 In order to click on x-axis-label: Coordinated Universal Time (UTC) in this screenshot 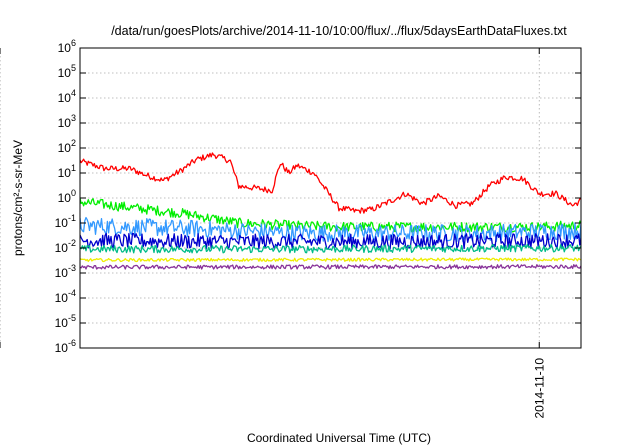, I will do `click(339, 438)`.